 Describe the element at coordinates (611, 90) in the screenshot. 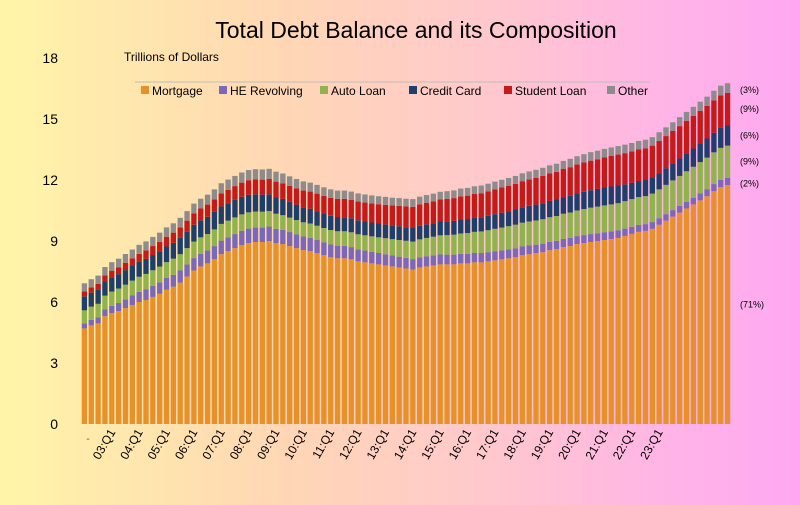

I see `legend-swatch` at that location.